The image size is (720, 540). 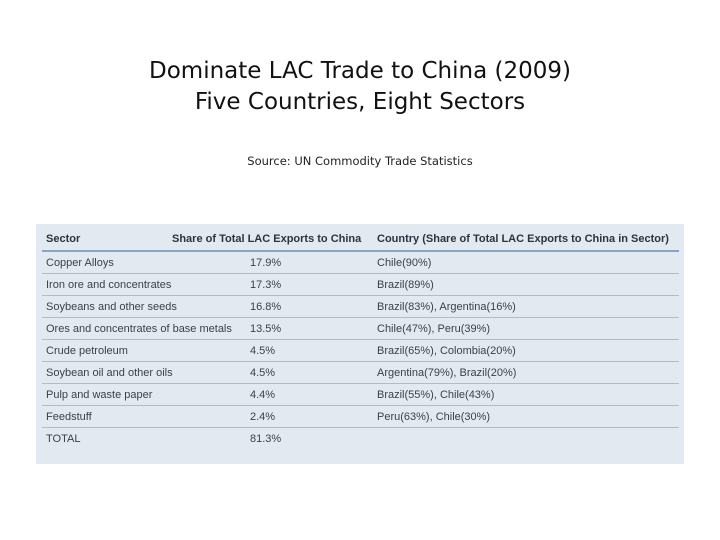 What do you see at coordinates (526, 350) in the screenshot?
I see `cell-country: Brazil(65%), Colombia(20%)` at bounding box center [526, 350].